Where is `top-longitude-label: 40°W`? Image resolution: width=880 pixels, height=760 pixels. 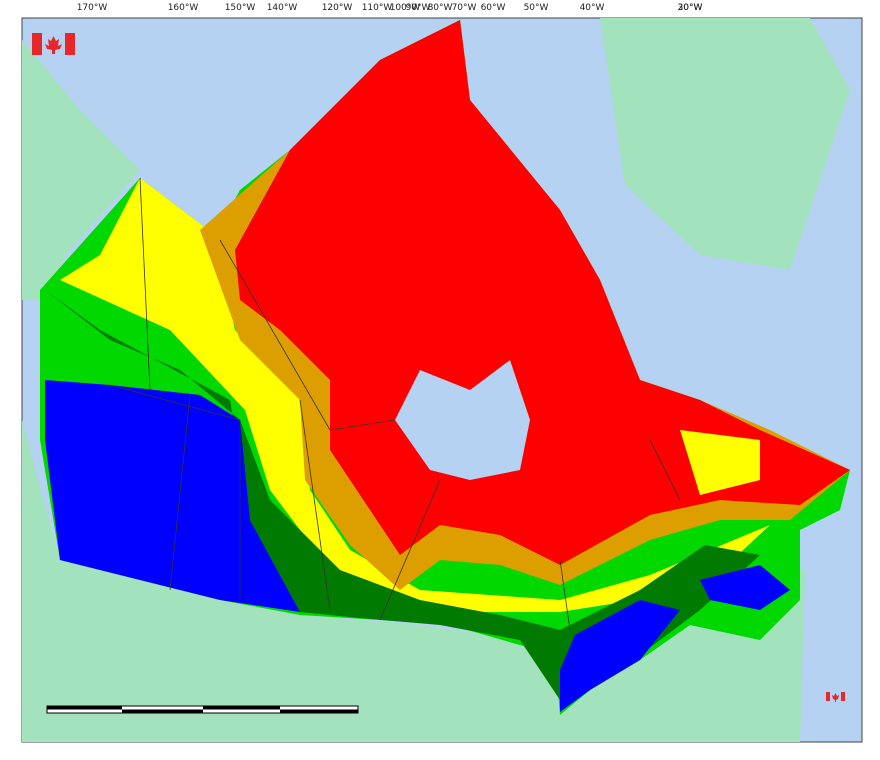 top-longitude-label: 40°W is located at coordinates (592, 8).